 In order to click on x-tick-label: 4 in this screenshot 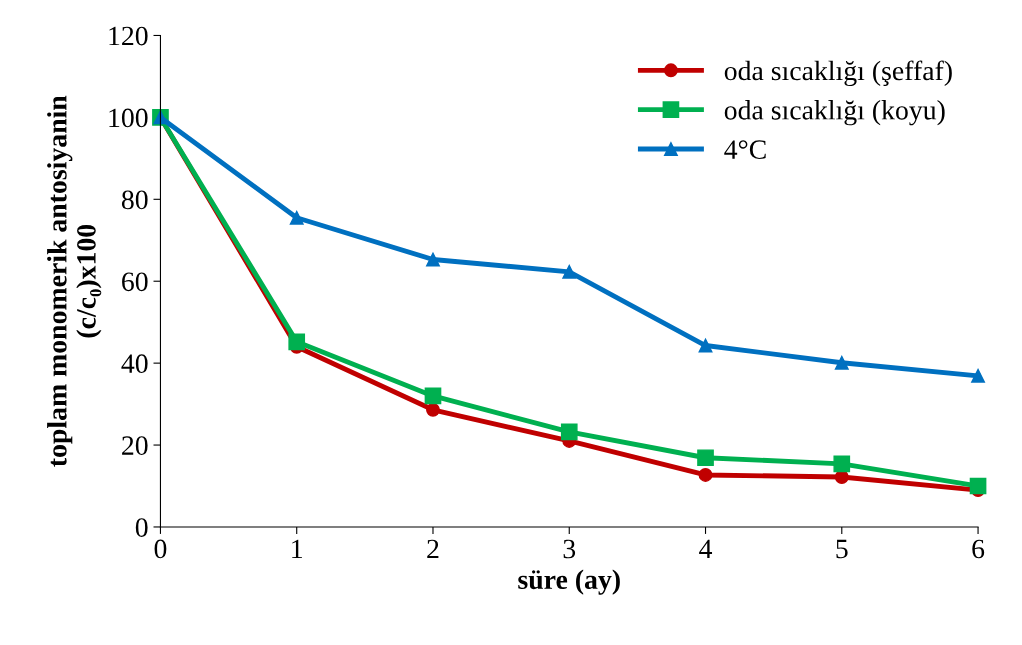, I will do `click(706, 549)`.